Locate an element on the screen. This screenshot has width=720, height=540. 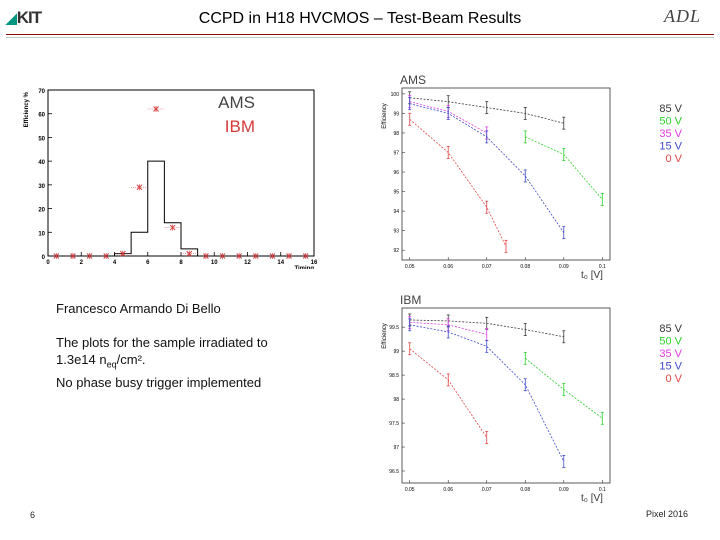
description-line-3: No phase busy trigger implemented is located at coordinates (159, 382).